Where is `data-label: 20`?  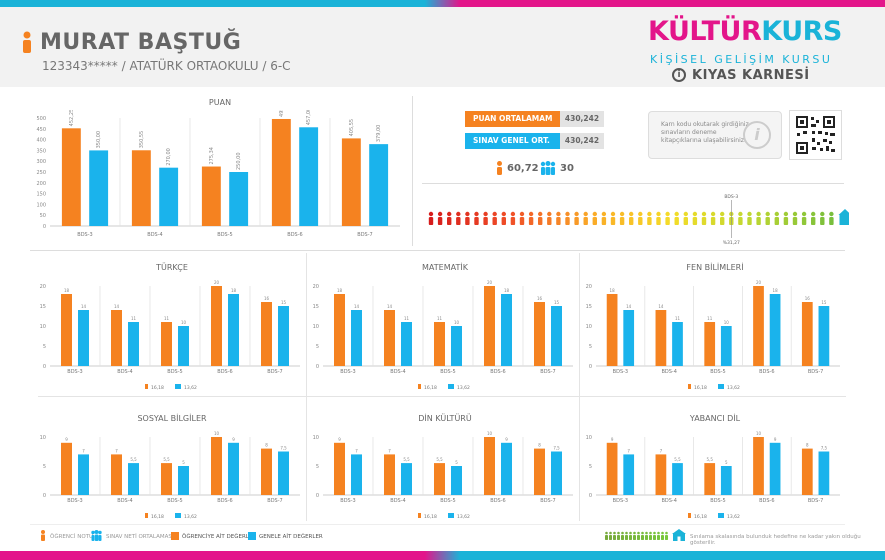 data-label: 20 is located at coordinates (490, 282).